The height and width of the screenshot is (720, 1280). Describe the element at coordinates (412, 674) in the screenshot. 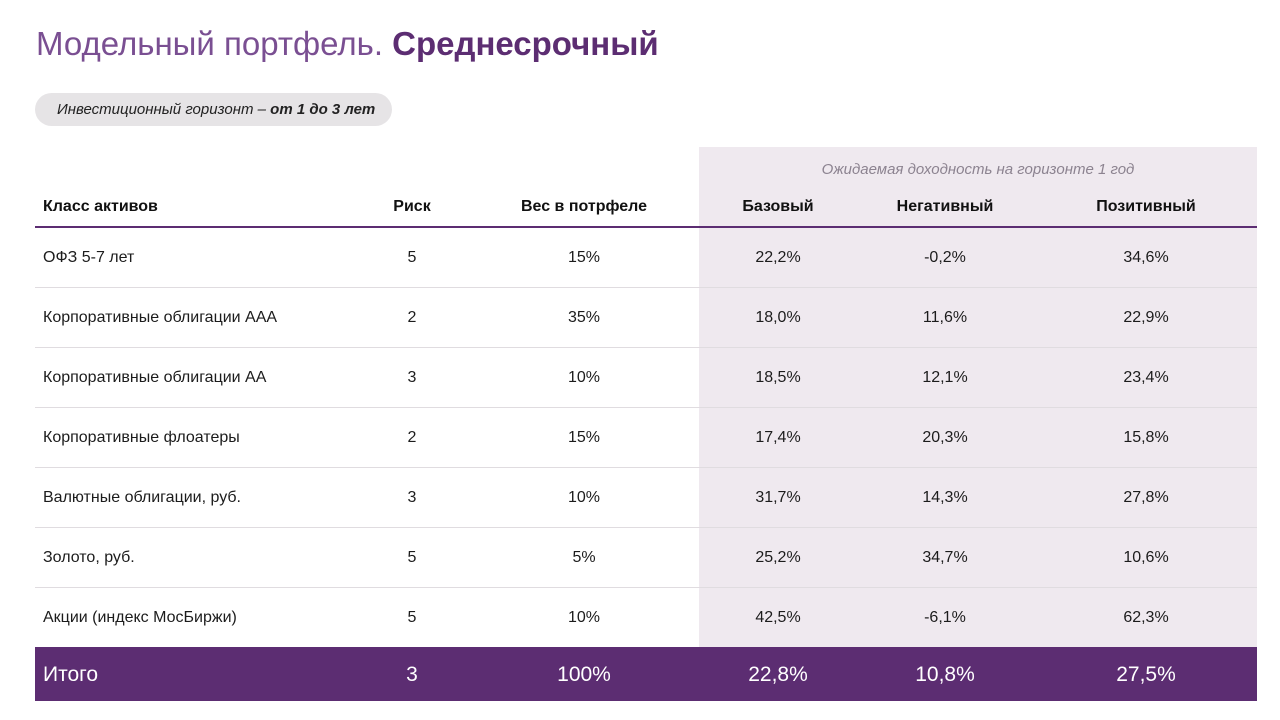

I see `total-risk: 3` at that location.